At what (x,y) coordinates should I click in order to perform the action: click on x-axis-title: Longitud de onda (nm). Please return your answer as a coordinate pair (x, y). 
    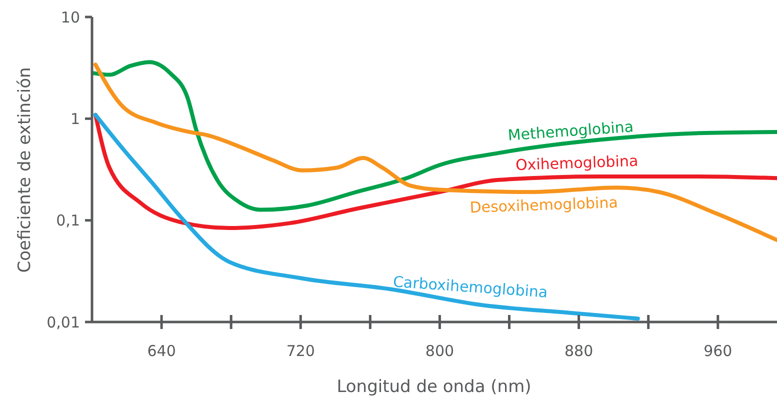
    Looking at the image, I should click on (434, 387).